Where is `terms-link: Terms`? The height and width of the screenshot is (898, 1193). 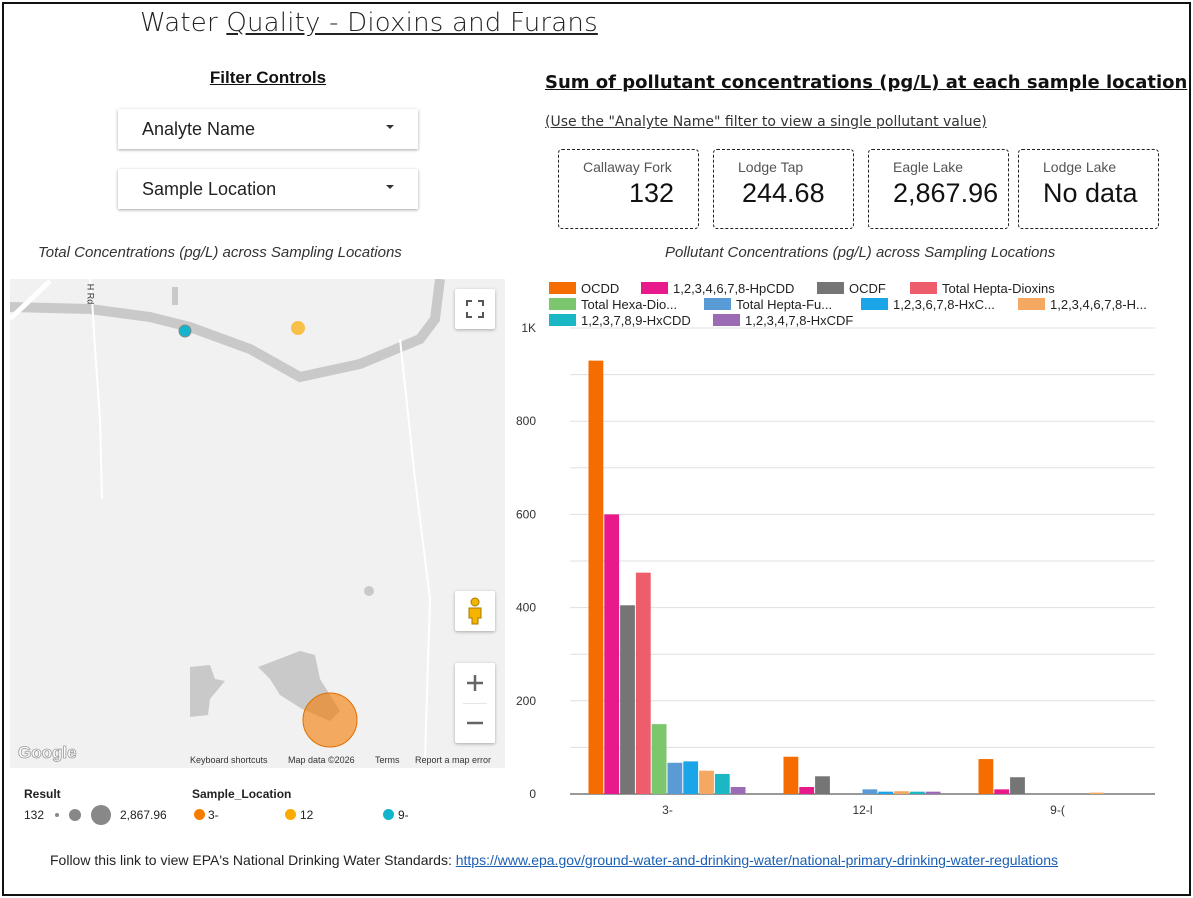
terms-link: Terms is located at coordinates (387, 760).